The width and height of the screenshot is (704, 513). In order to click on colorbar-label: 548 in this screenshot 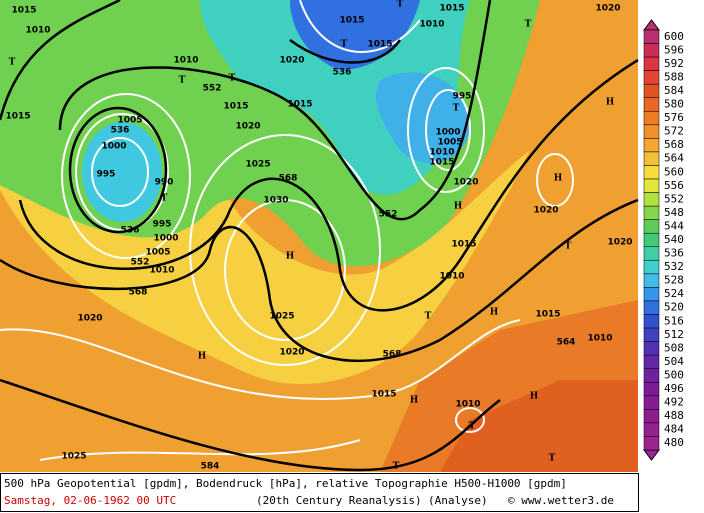, I will do `click(674, 212)`.